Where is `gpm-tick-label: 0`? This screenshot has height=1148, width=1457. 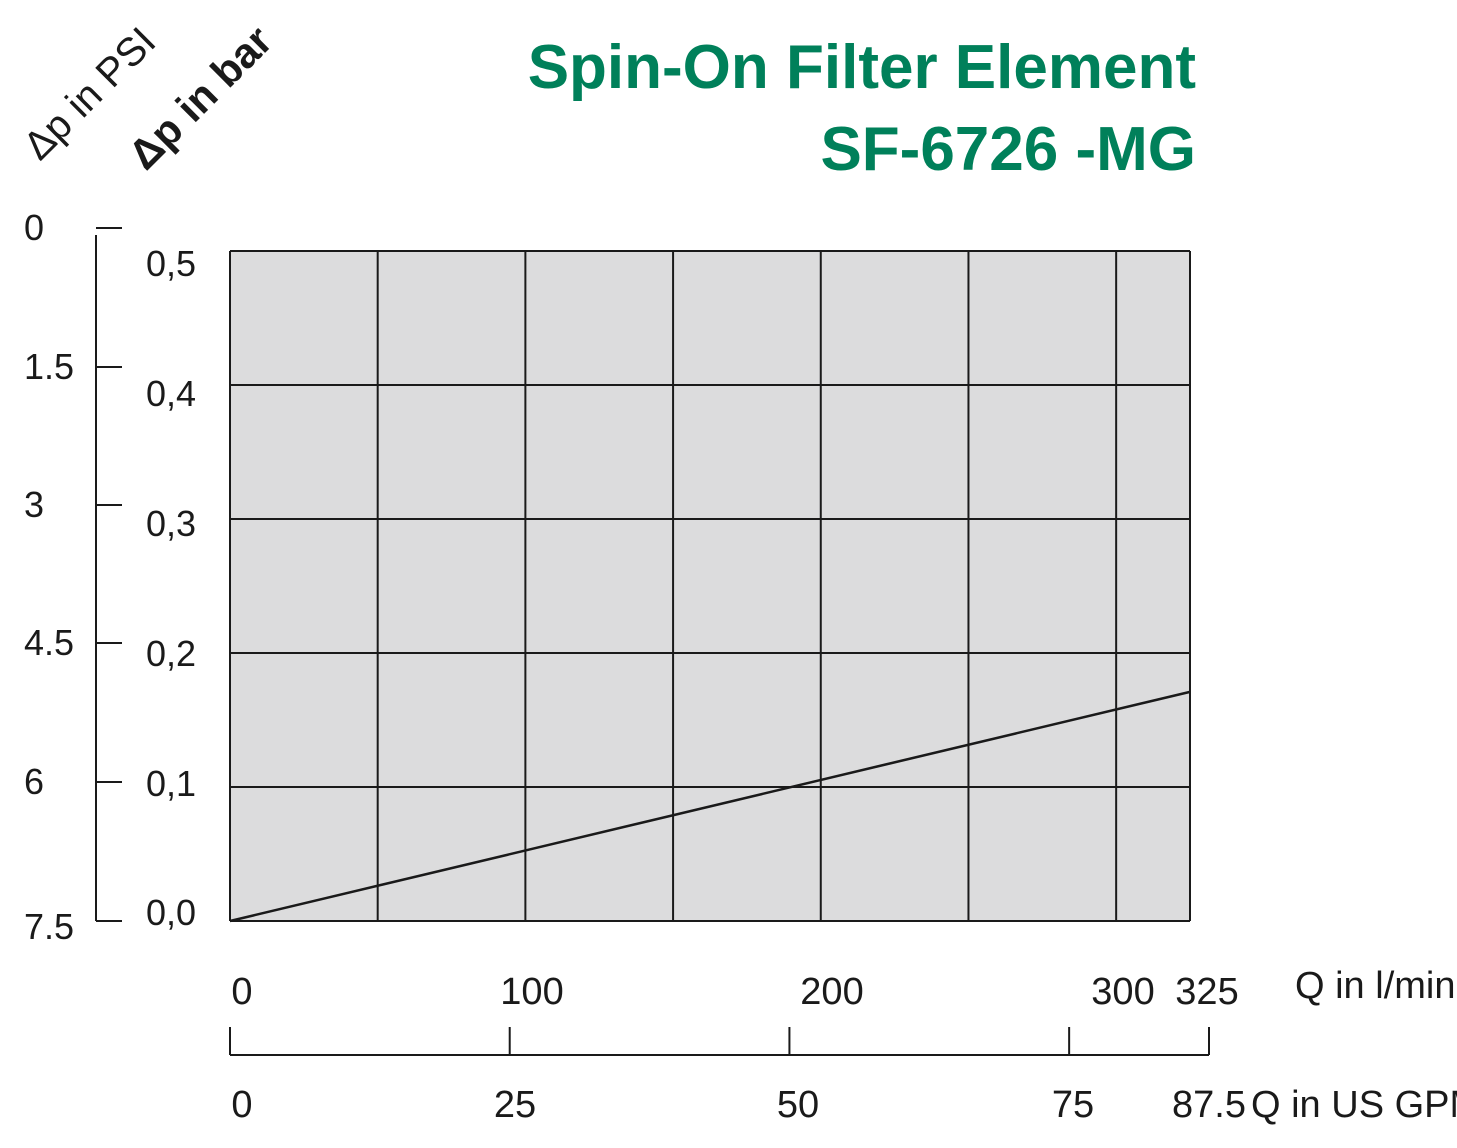
gpm-tick-label: 0 is located at coordinates (241, 1105).